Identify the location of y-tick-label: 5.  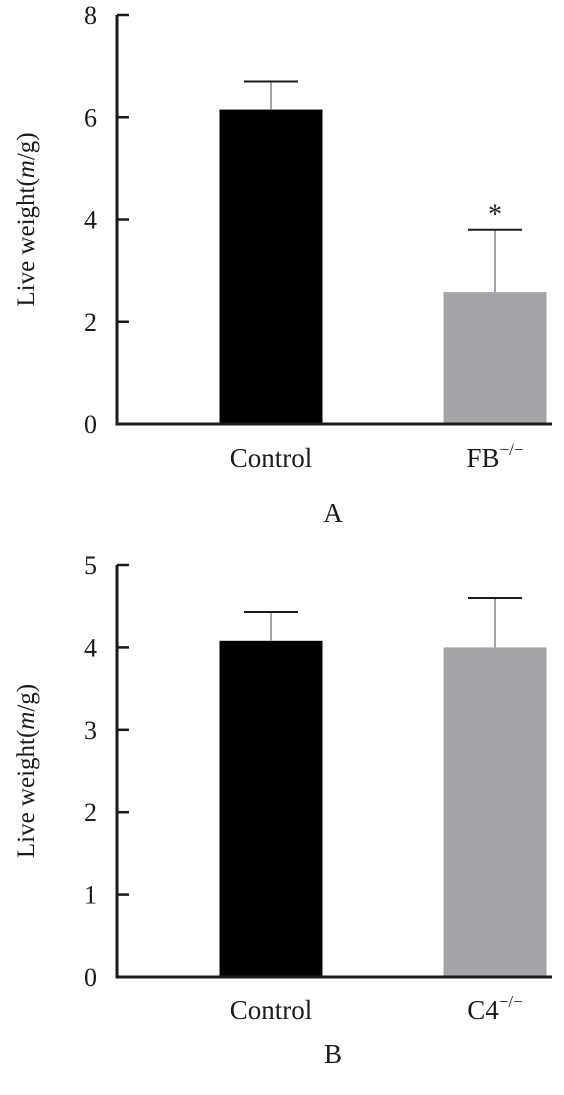
(90, 565).